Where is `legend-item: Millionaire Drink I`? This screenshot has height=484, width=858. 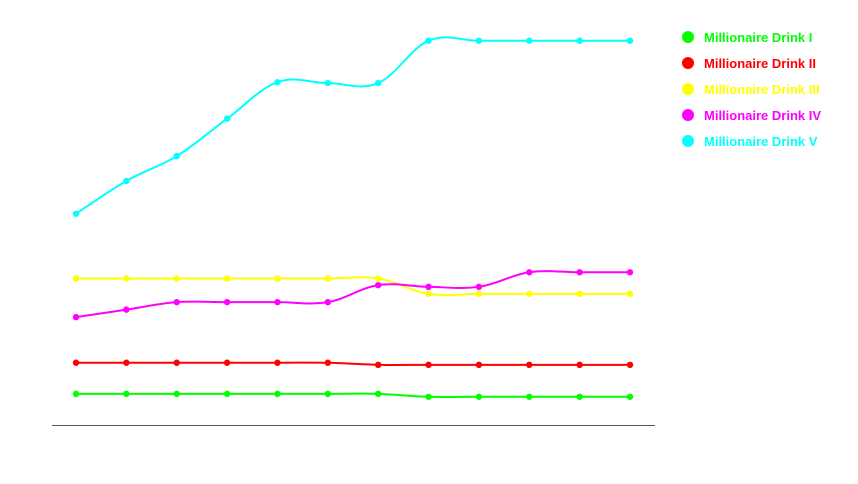
legend-item: Millionaire Drink I is located at coordinates (751, 37).